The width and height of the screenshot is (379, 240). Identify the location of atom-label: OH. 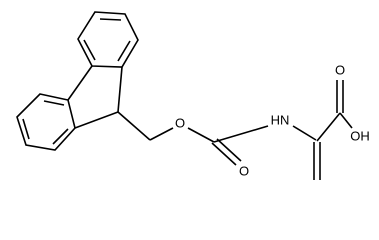
(360, 135).